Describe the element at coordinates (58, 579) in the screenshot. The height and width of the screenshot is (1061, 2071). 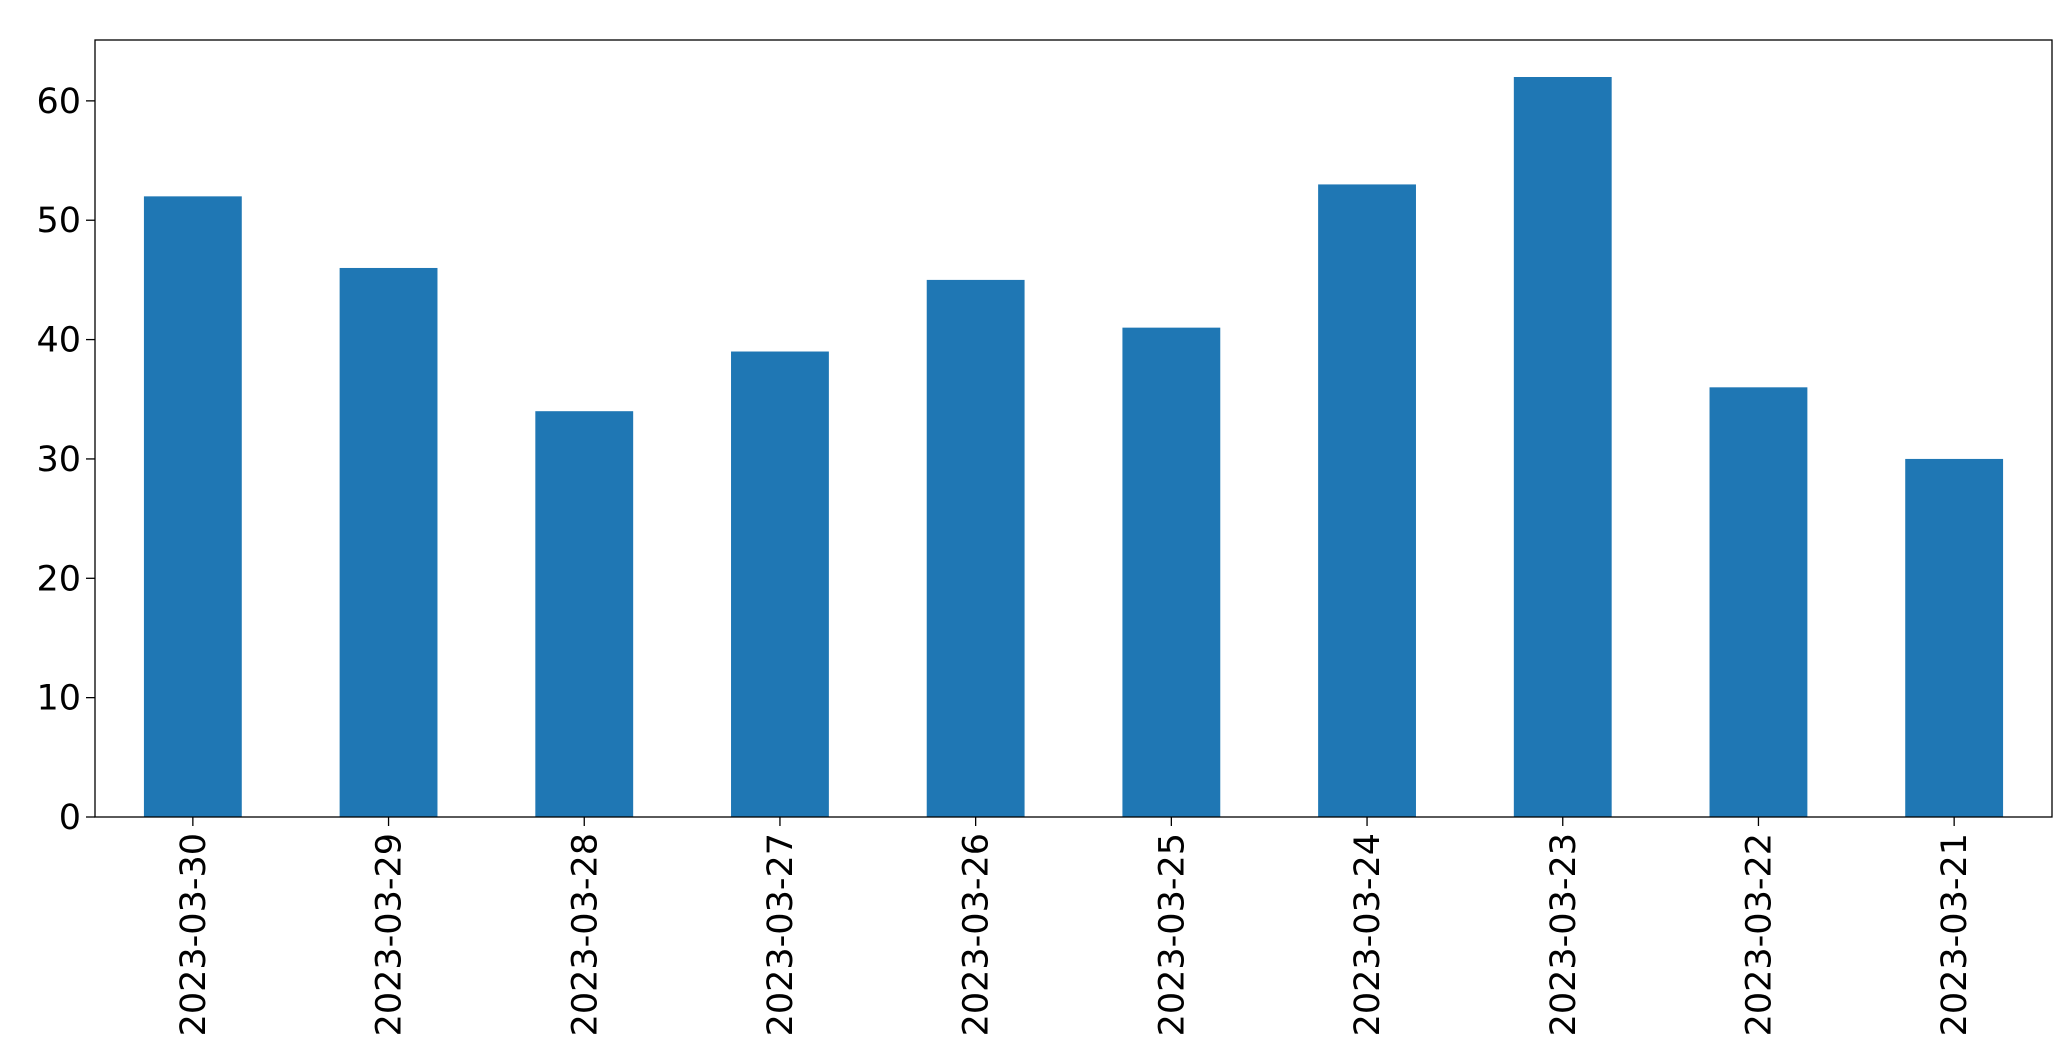
I see `y-tick-label: 20` at that location.